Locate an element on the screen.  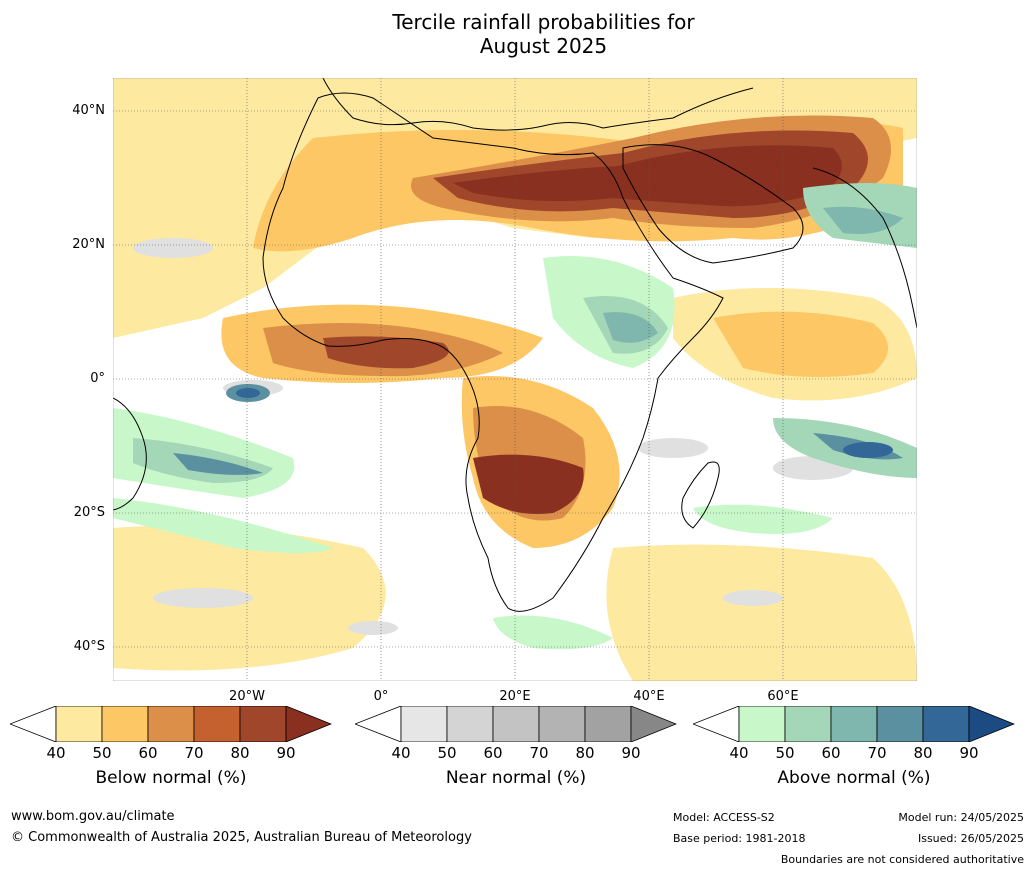
near-tick-60: 60 is located at coordinates (493, 753).